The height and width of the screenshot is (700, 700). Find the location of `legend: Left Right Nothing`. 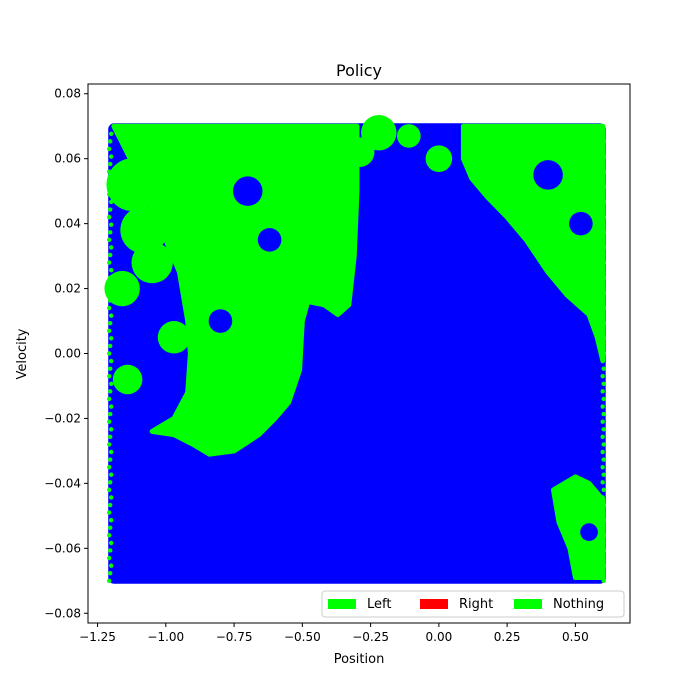

legend: Left Right Nothing is located at coordinates (473, 604).